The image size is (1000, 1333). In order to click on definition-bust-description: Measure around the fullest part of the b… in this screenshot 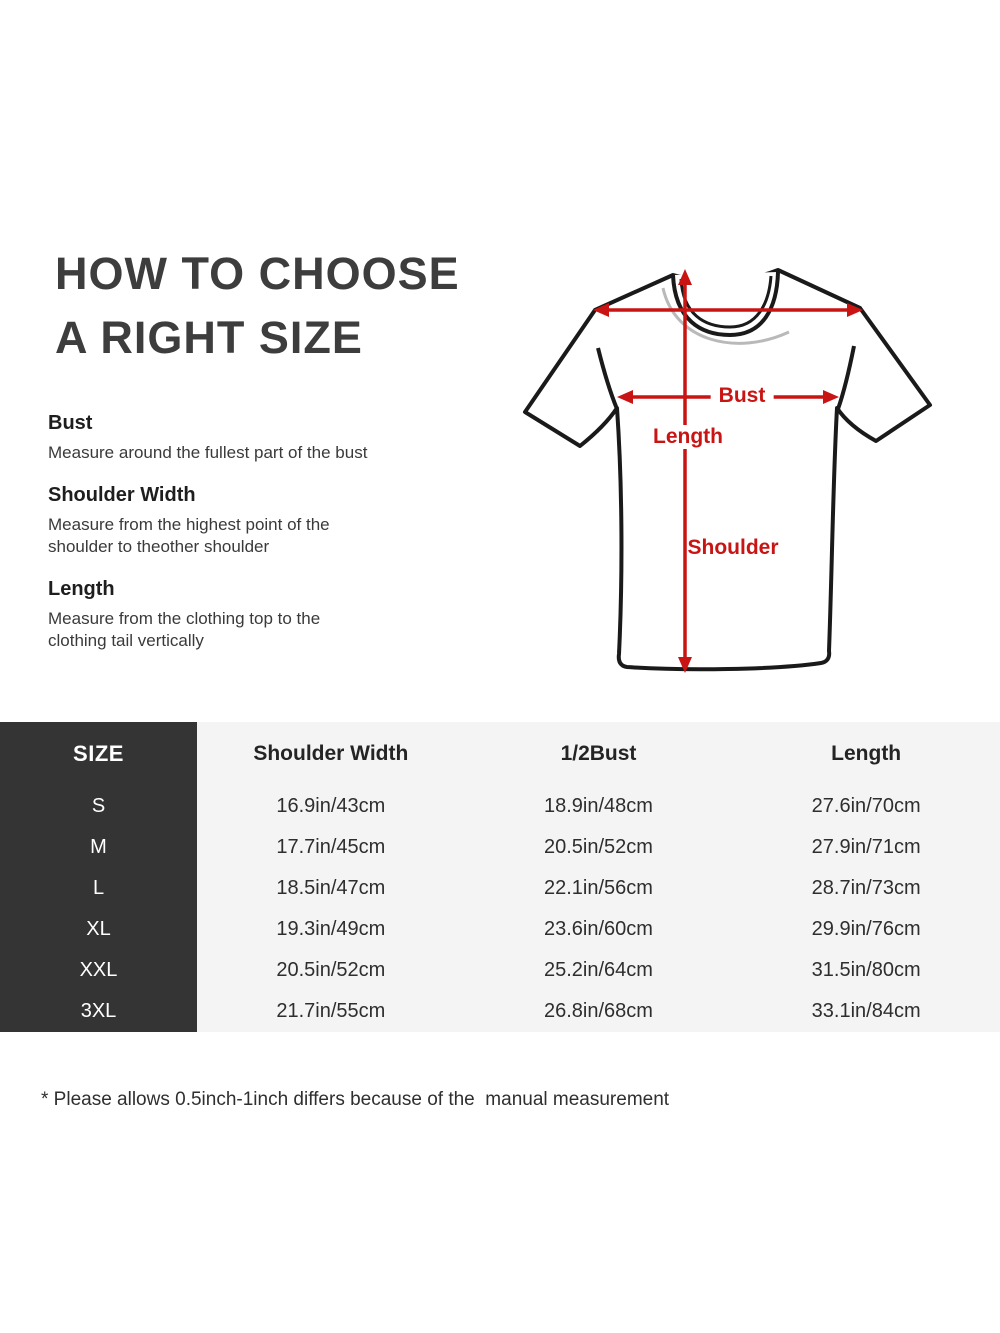, I will do `click(208, 452)`.